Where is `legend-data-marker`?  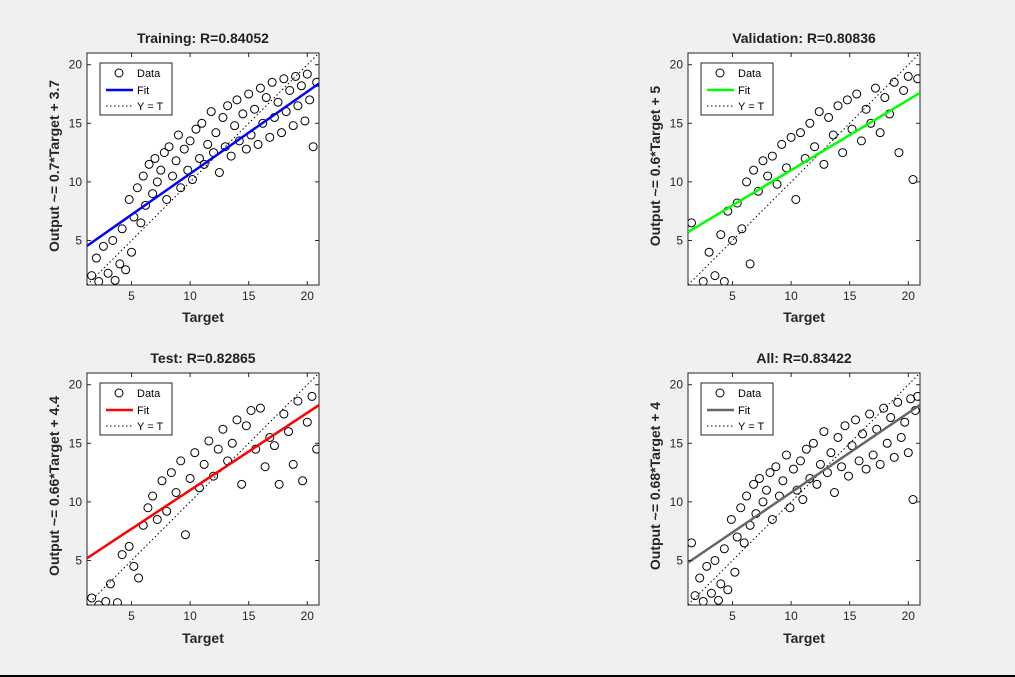 legend-data-marker is located at coordinates (119, 73).